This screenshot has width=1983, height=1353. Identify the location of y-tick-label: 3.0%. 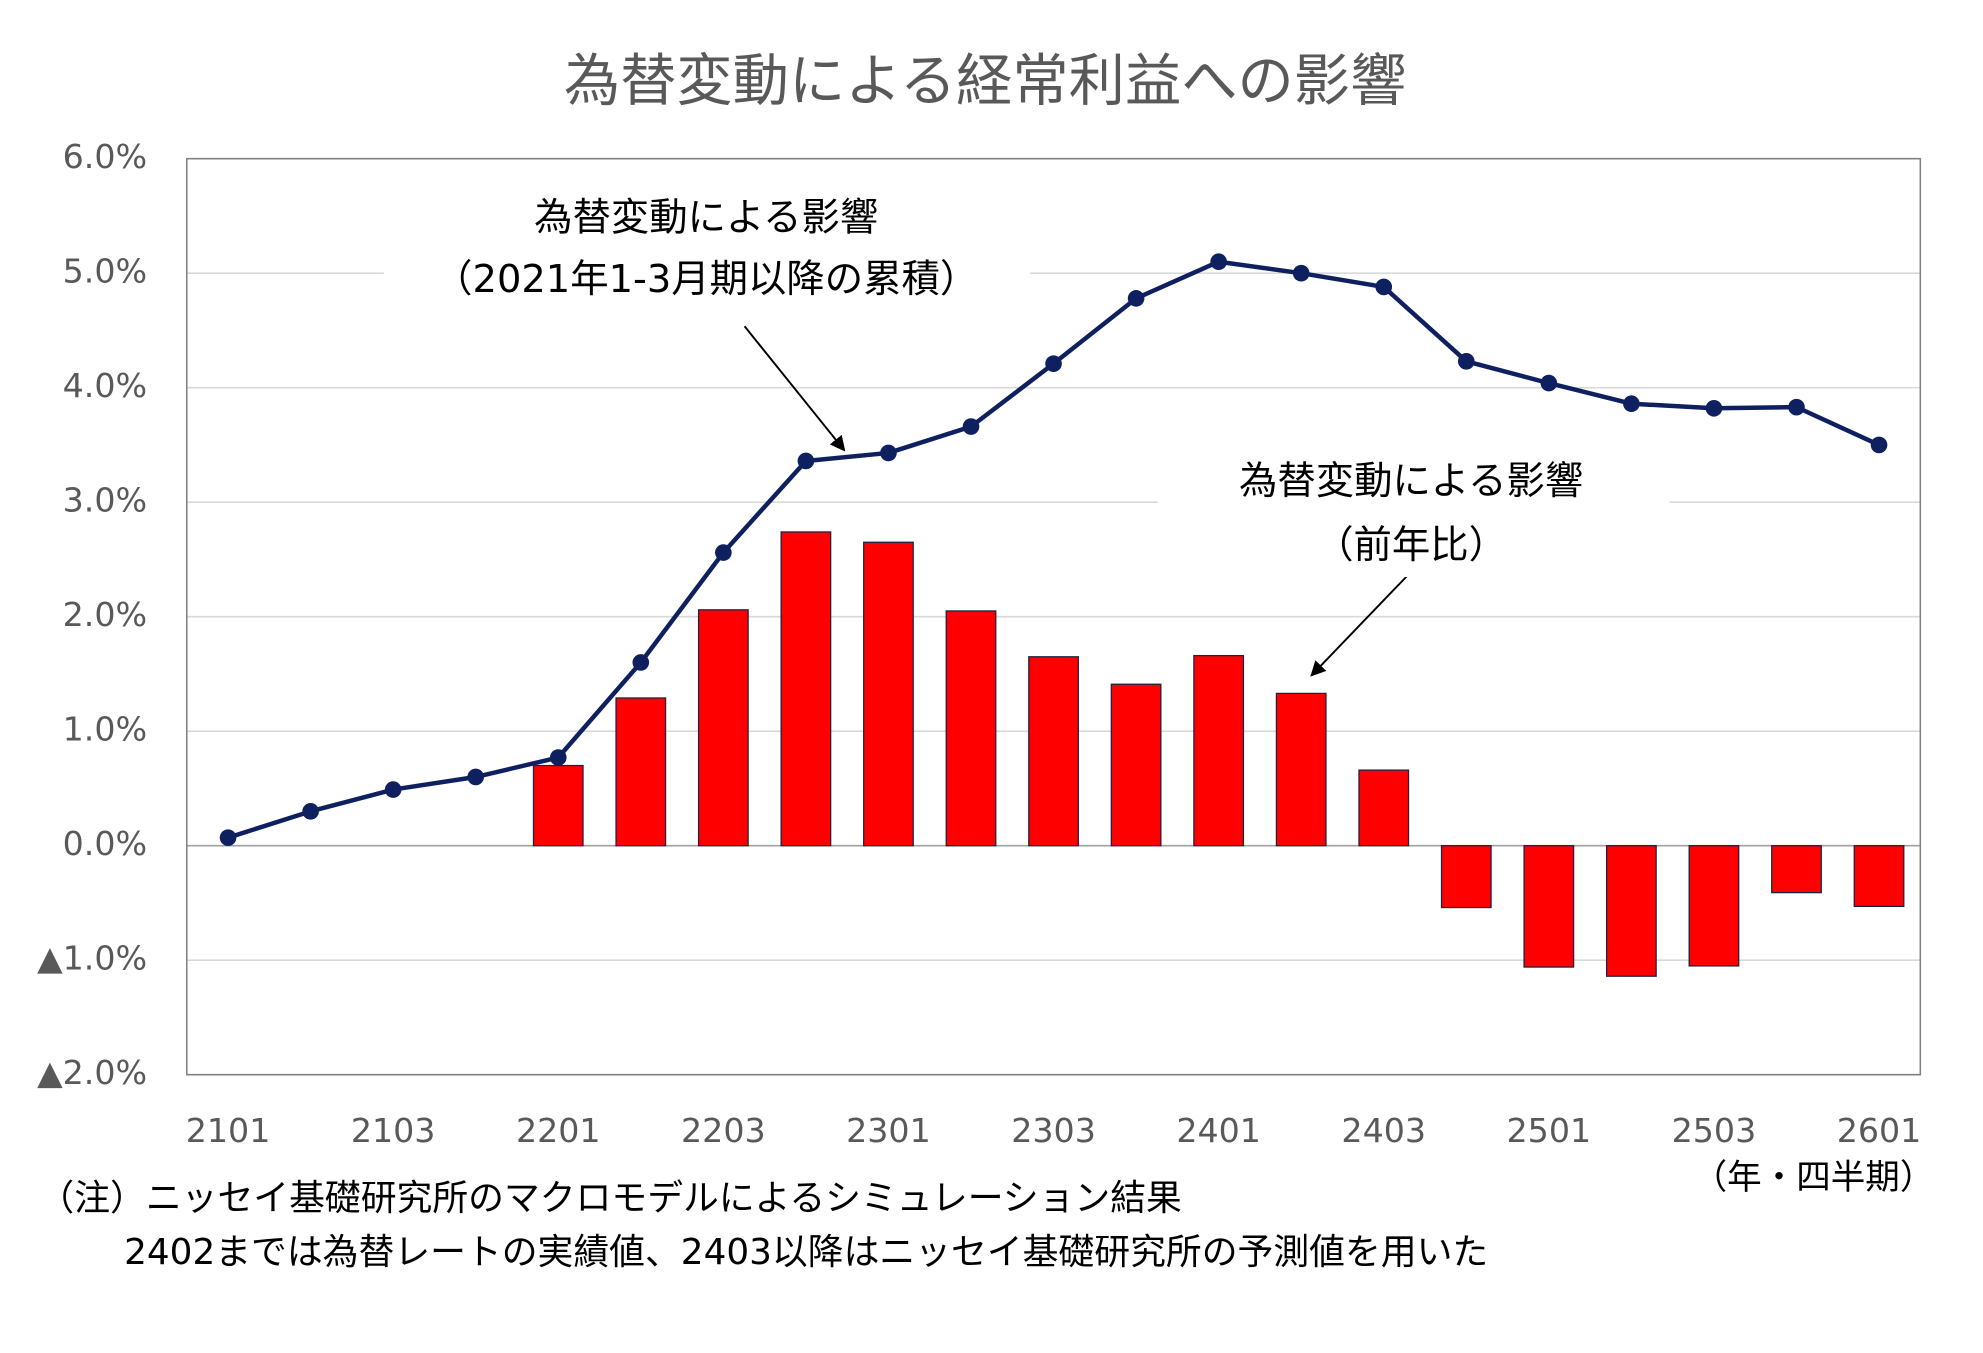
(105, 500).